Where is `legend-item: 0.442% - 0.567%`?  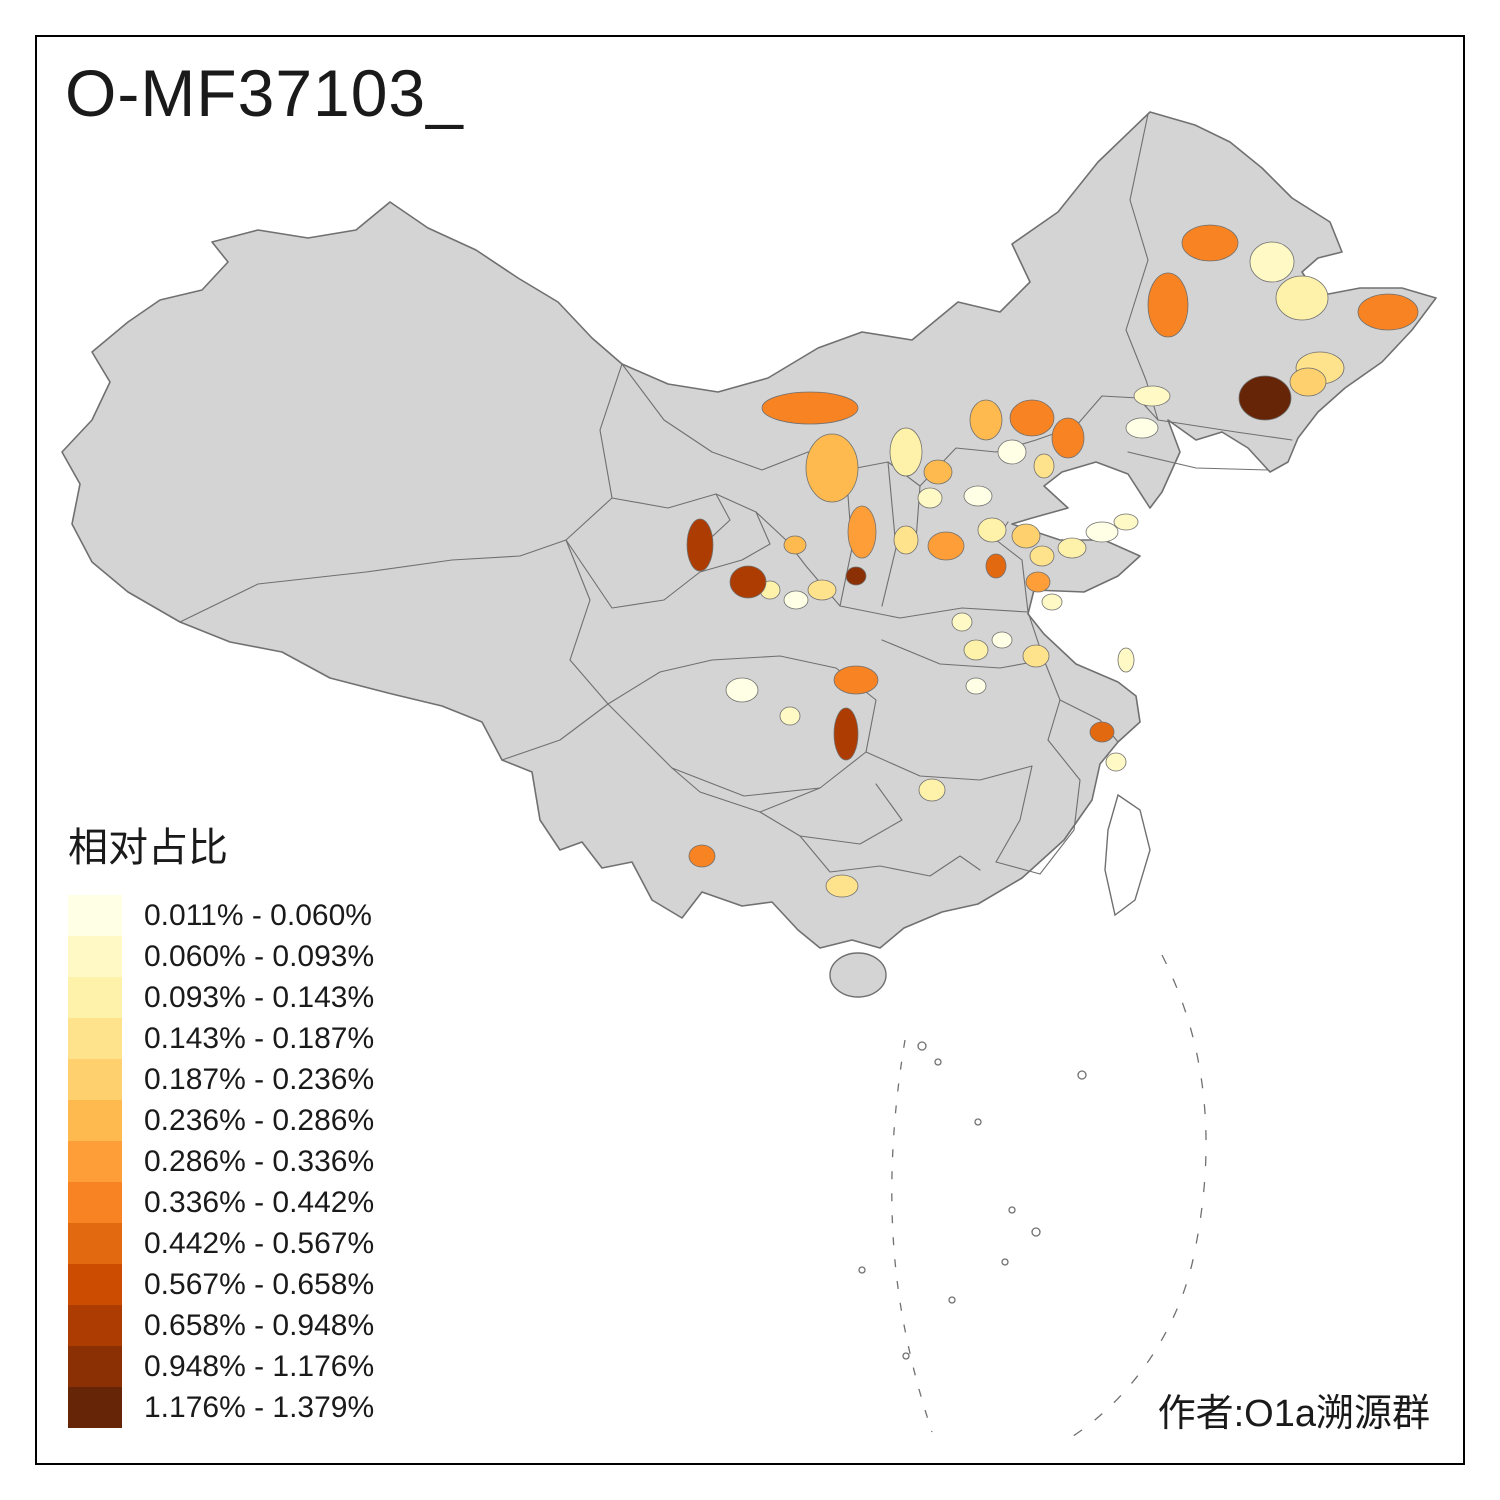 legend-item: 0.442% - 0.567% is located at coordinates (221, 1243).